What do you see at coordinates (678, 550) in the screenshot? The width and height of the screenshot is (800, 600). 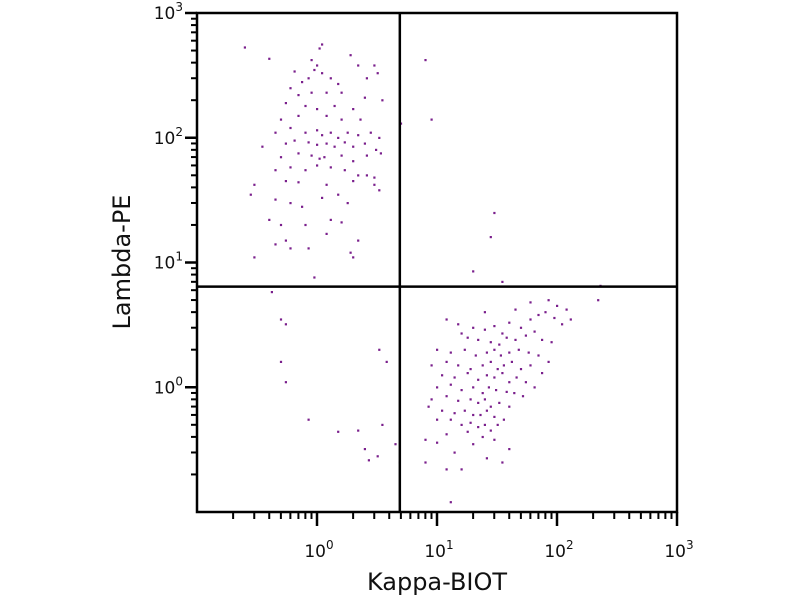 I see `x-tick-label: 103` at bounding box center [678, 550].